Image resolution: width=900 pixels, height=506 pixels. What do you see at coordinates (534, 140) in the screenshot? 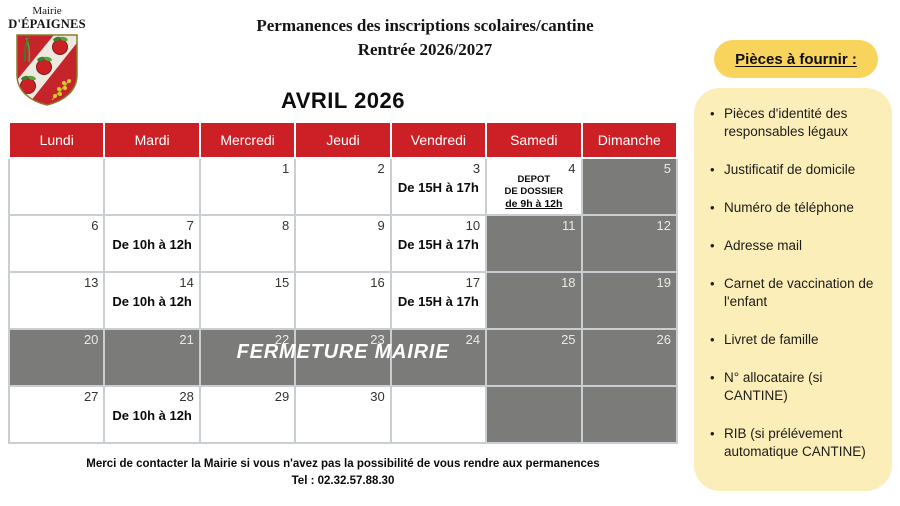
I see `weekday-header-samedi: Samedi` at bounding box center [534, 140].